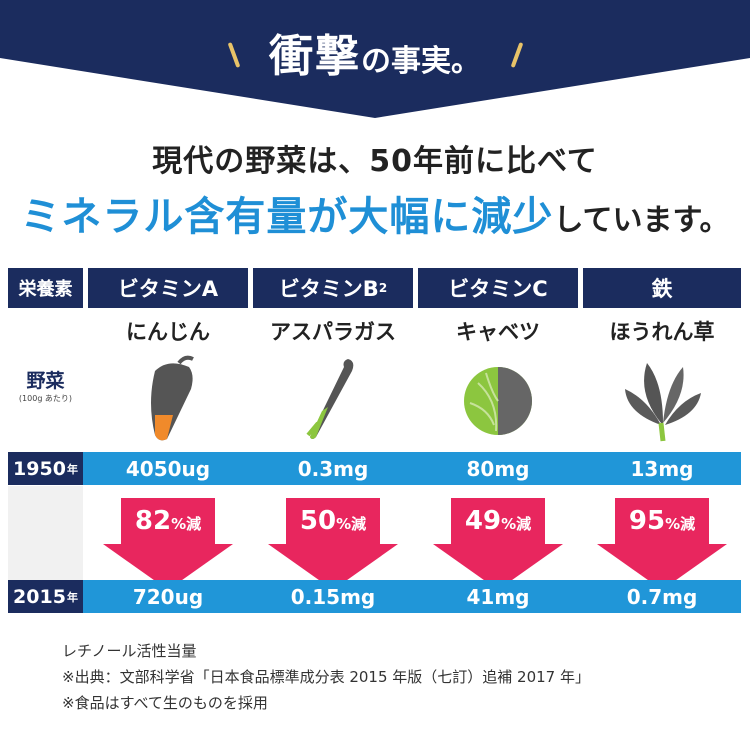 The height and width of the screenshot is (750, 750). What do you see at coordinates (516, 524) in the screenshot?
I see `reduction-vitamin-c-unit: %減` at bounding box center [516, 524].